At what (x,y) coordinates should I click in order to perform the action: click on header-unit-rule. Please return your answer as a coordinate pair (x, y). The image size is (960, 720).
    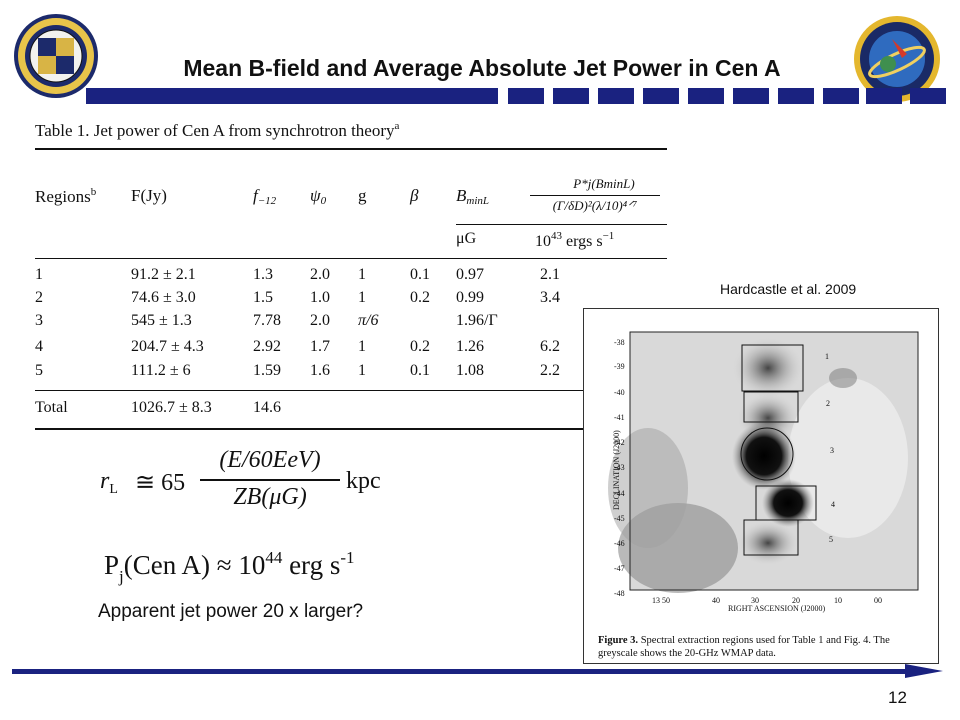
    Looking at the image, I should click on (561, 224).